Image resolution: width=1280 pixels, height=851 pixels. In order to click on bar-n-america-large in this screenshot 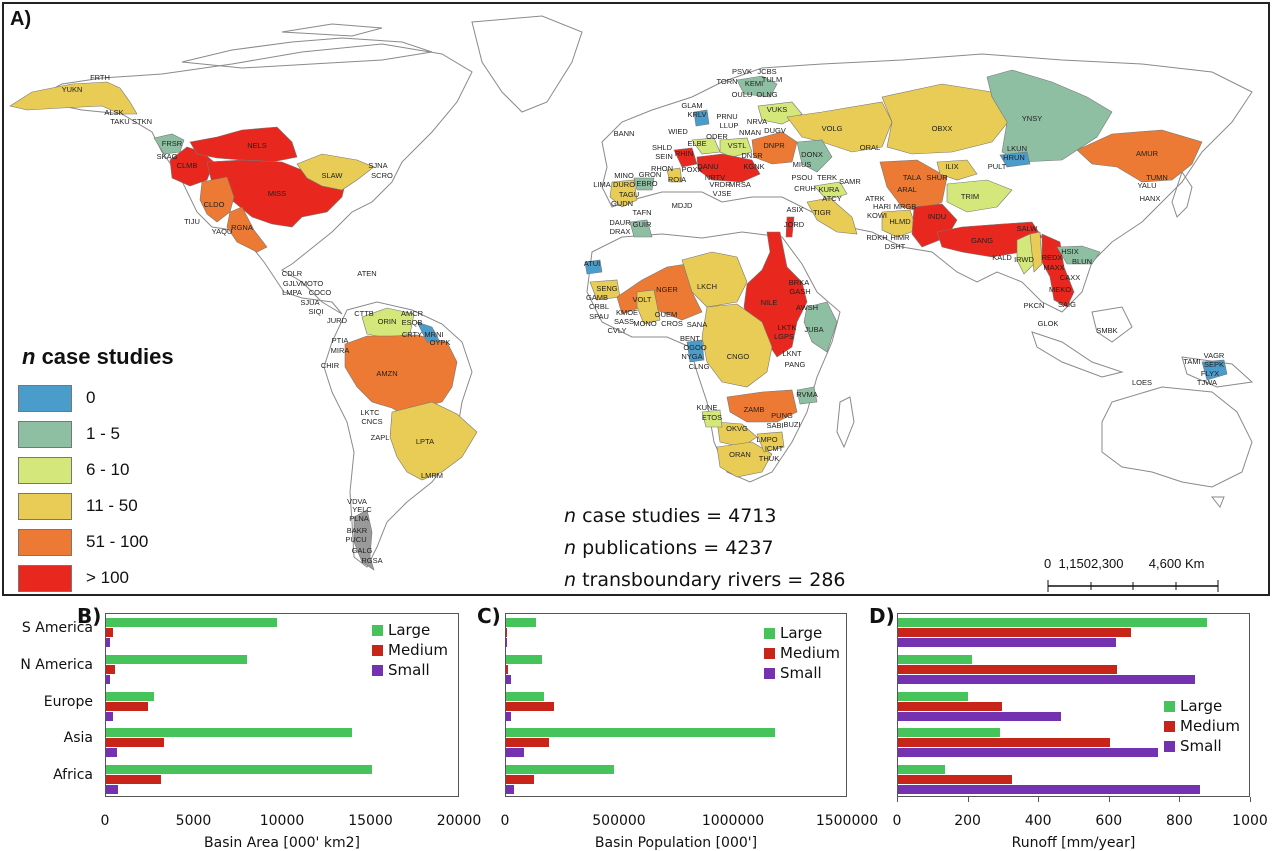, I will do `click(524, 659)`.